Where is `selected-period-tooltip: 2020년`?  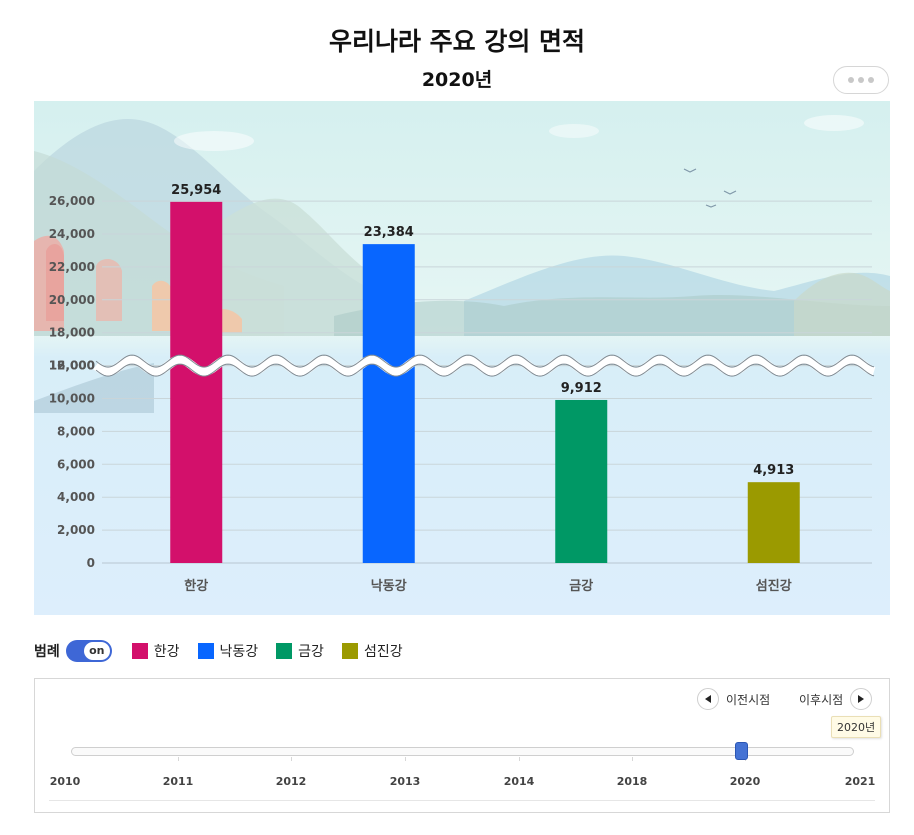
selected-period-tooltip: 2020년 is located at coordinates (856, 727).